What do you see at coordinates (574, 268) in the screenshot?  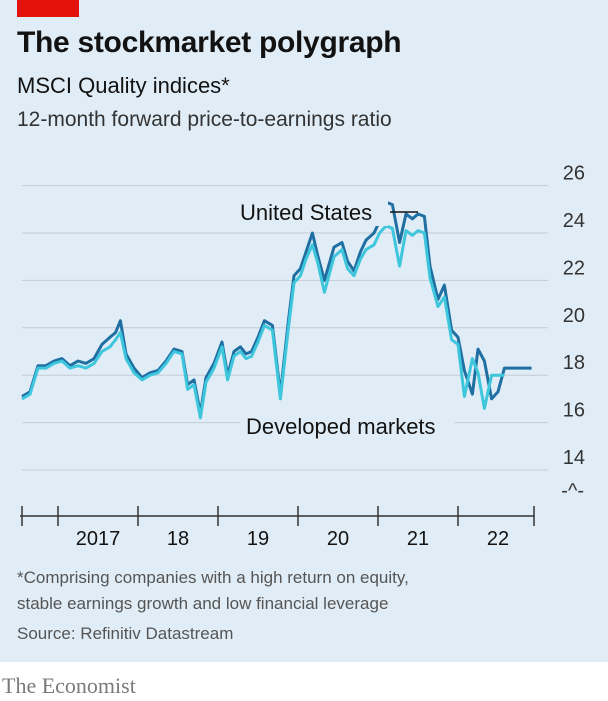 I see `y-tick-label: 22` at bounding box center [574, 268].